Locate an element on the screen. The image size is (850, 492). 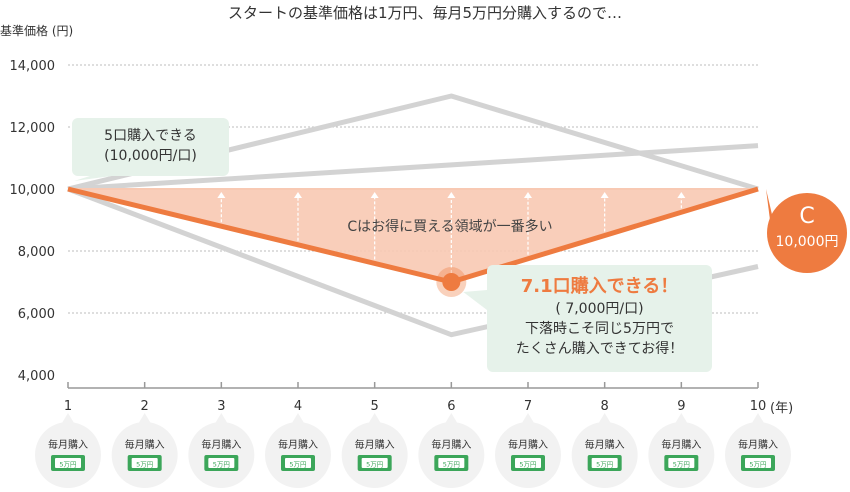
callout-start-line2: (10,000円/口) is located at coordinates (150, 156).